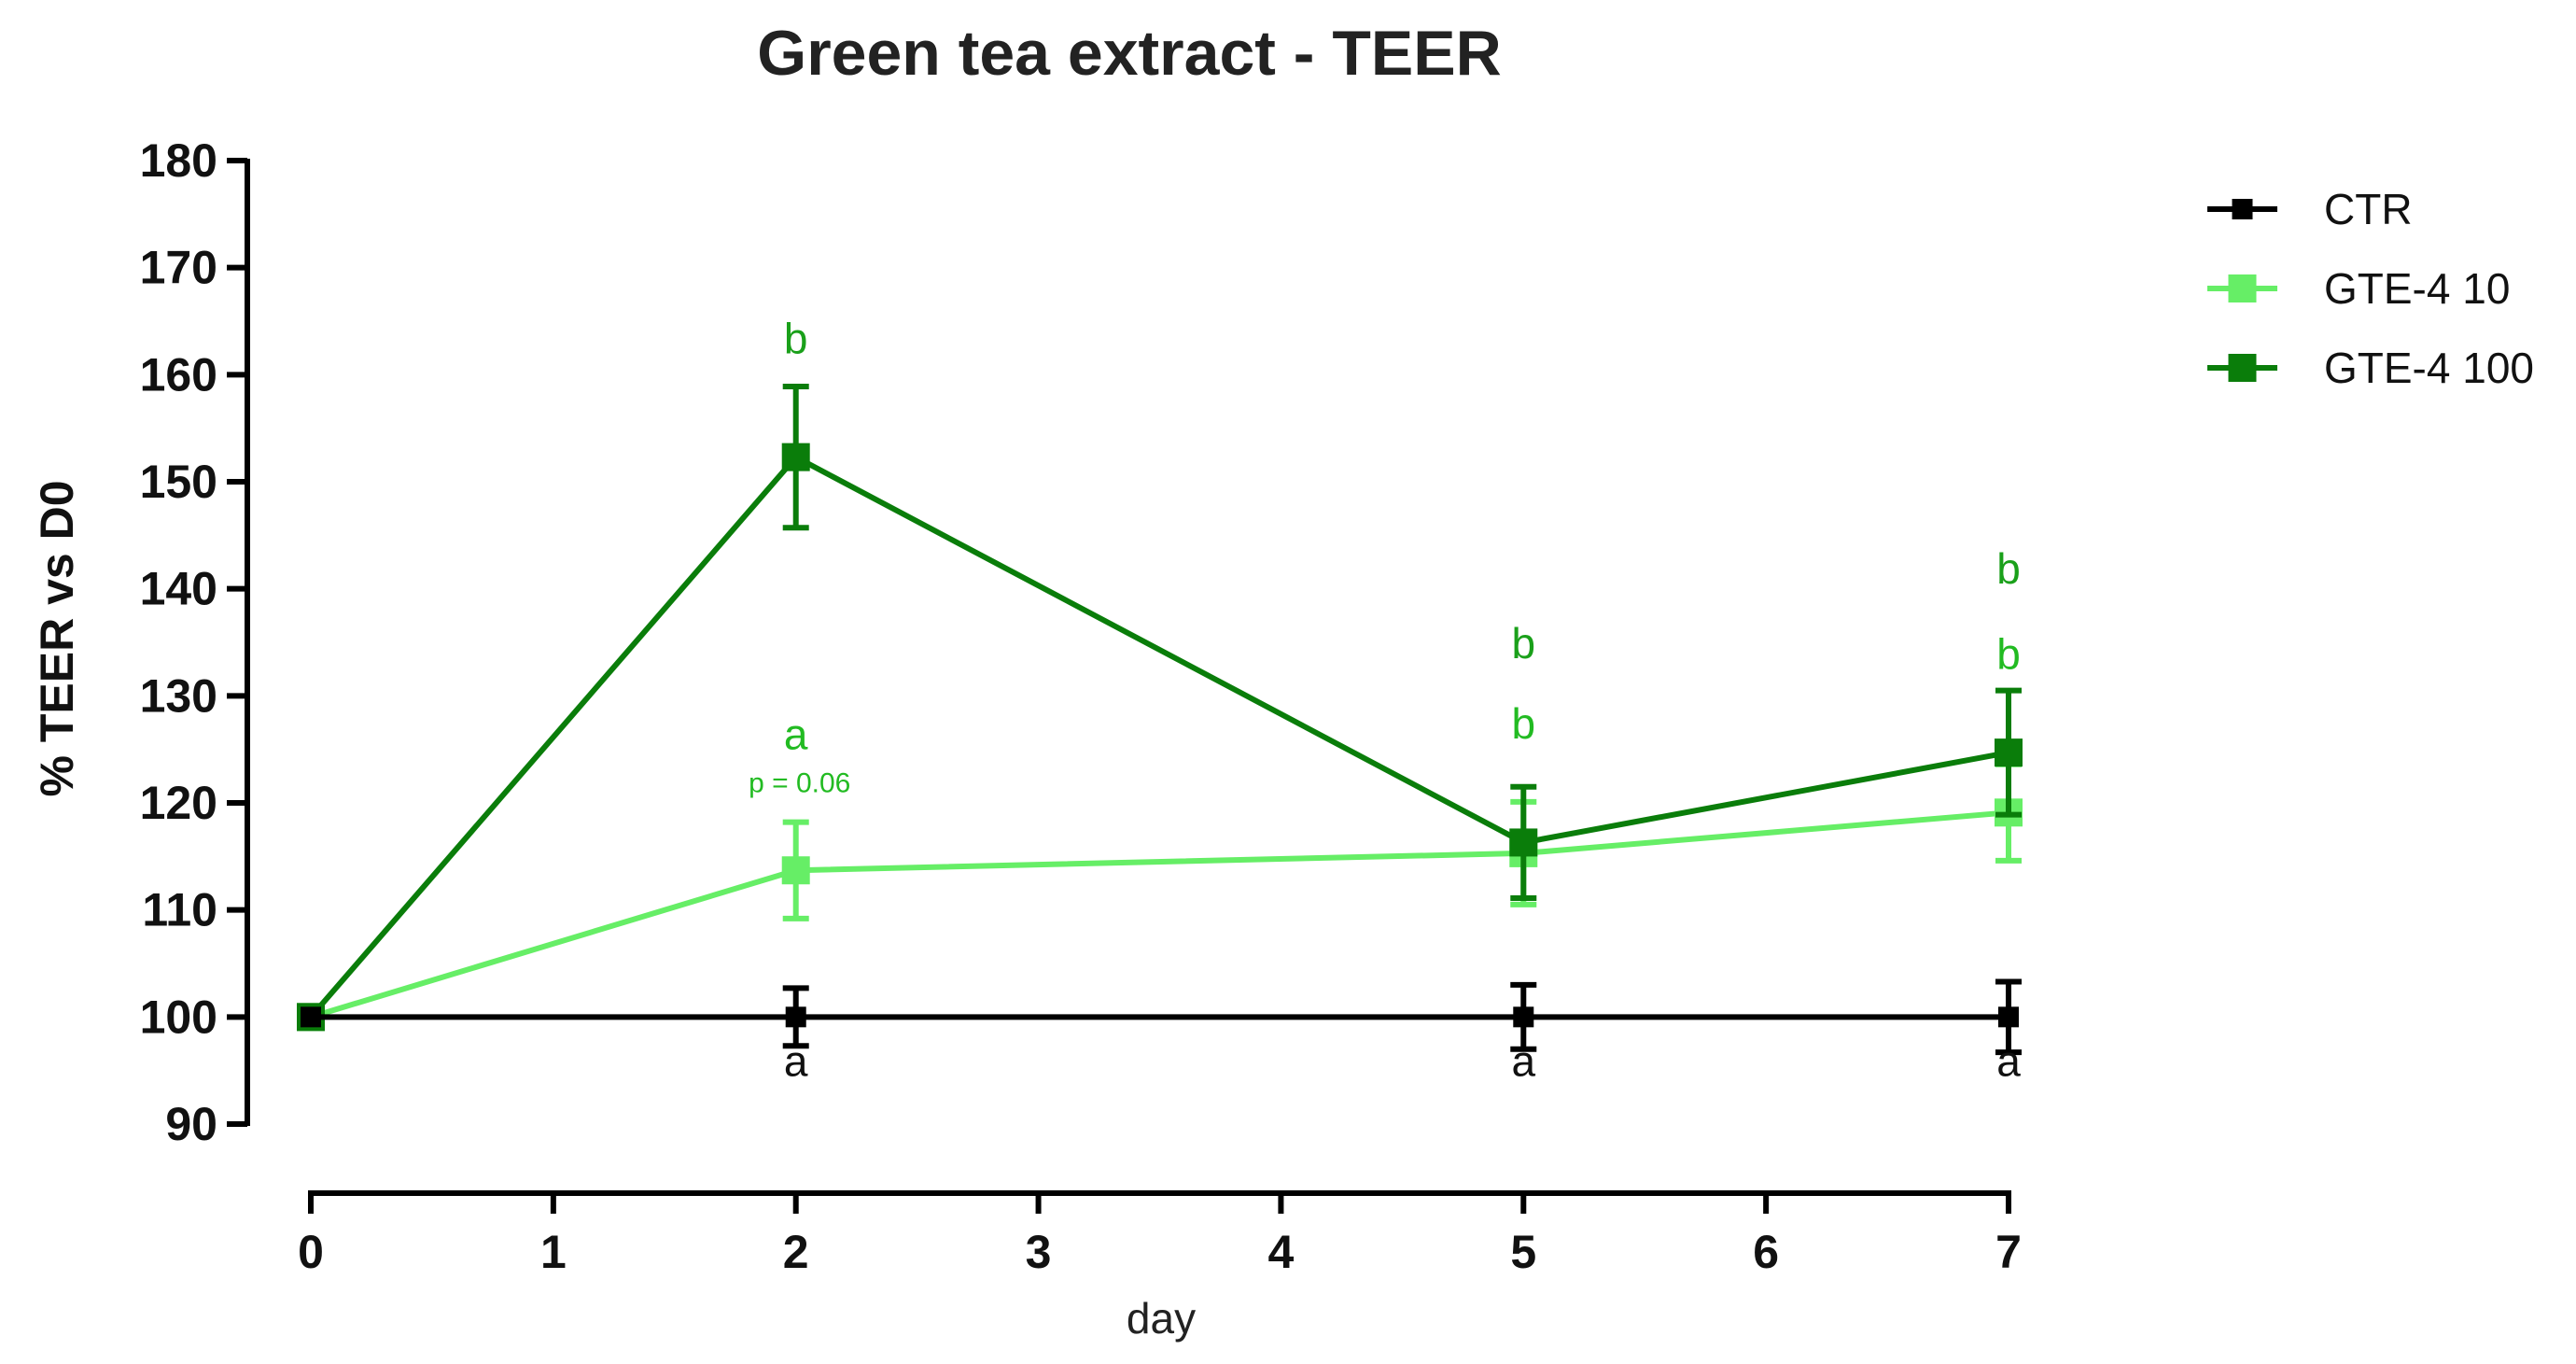 The image size is (2576, 1364). What do you see at coordinates (1281, 1252) in the screenshot?
I see `x-tick-label: 4` at bounding box center [1281, 1252].